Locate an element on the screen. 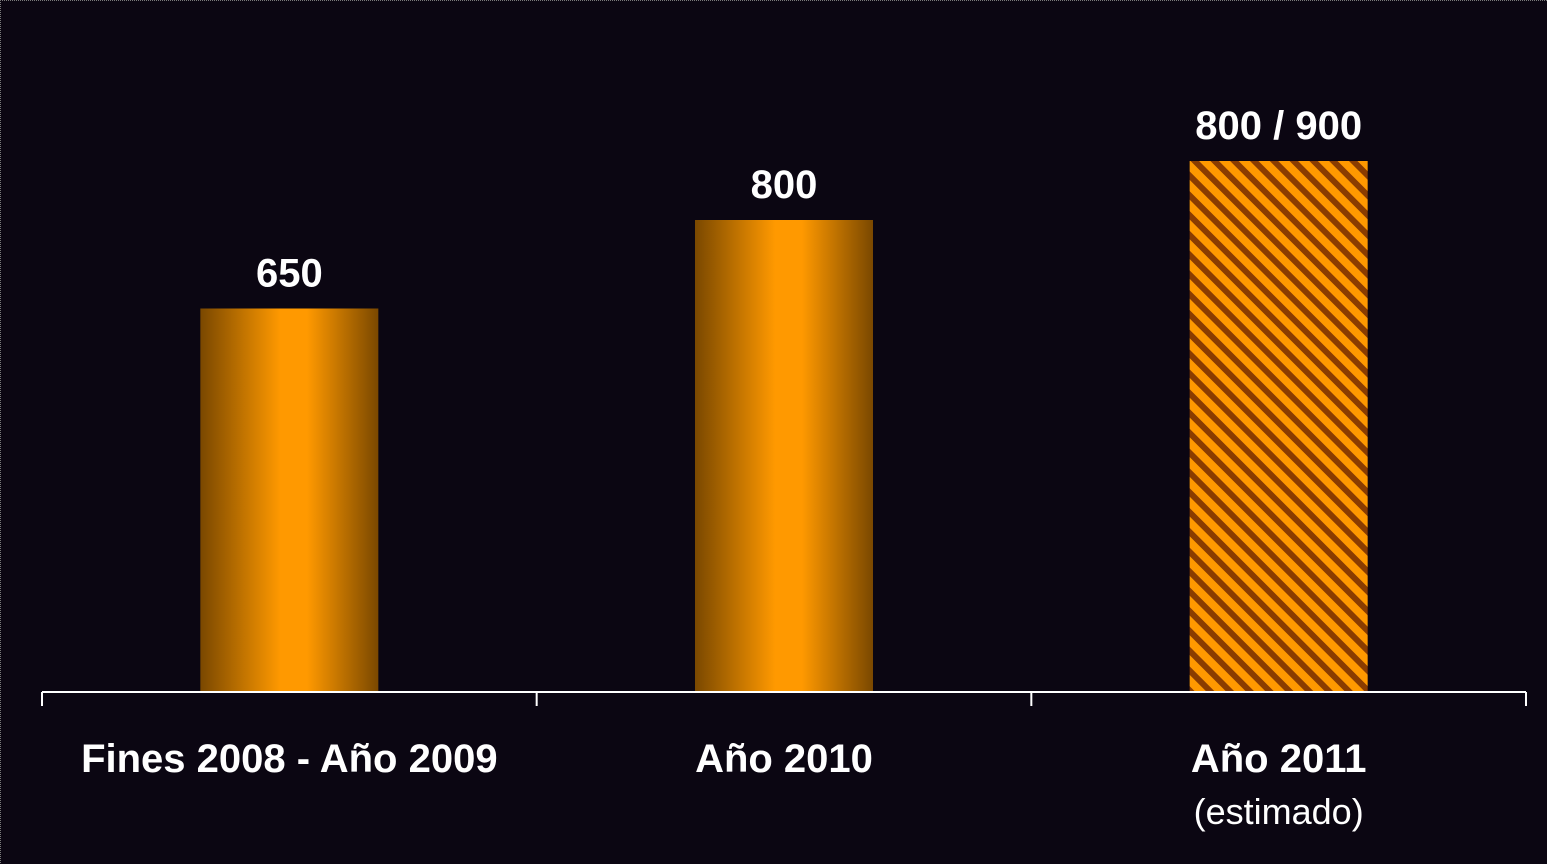  category-label-3: Año 2011 is located at coordinates (1279, 759).